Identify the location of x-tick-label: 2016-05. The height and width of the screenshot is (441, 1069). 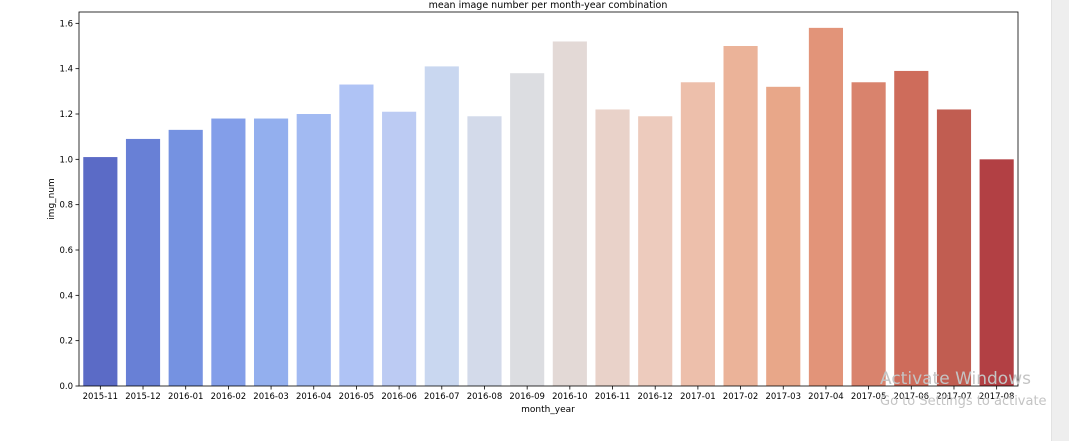
(357, 397).